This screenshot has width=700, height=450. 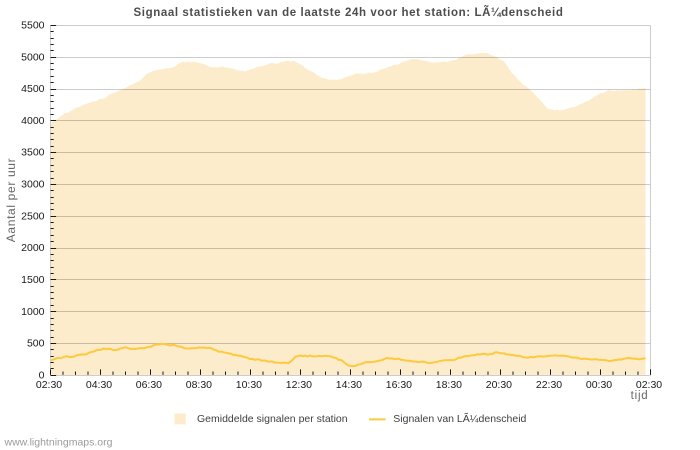 What do you see at coordinates (58, 443) in the screenshot?
I see `svg-text: www.lightningmaps.org` at bounding box center [58, 443].